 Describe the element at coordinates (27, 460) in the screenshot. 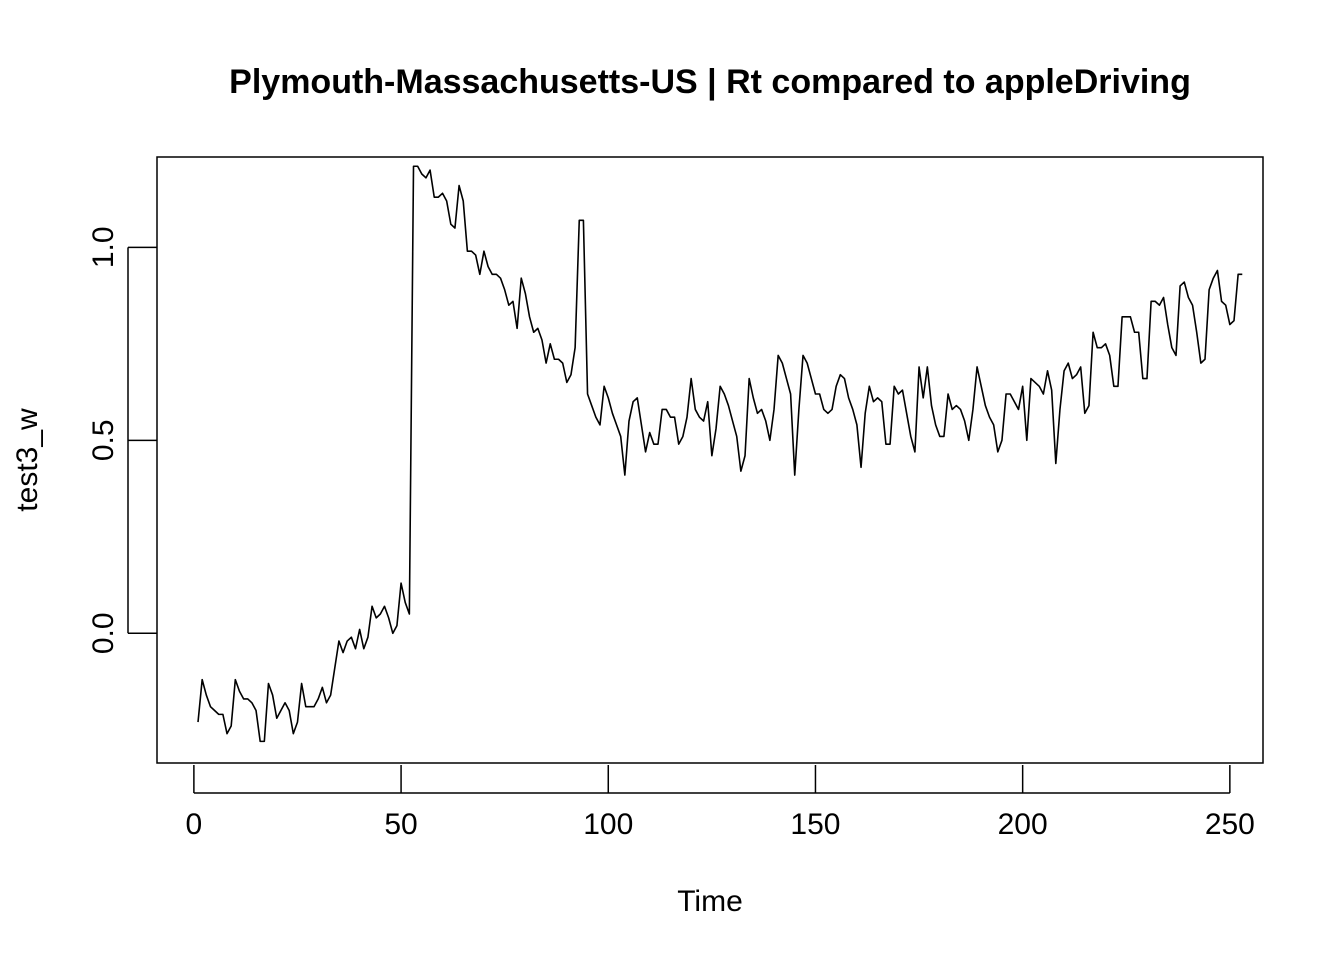

I see `y-axis-label: test3_w` at that location.